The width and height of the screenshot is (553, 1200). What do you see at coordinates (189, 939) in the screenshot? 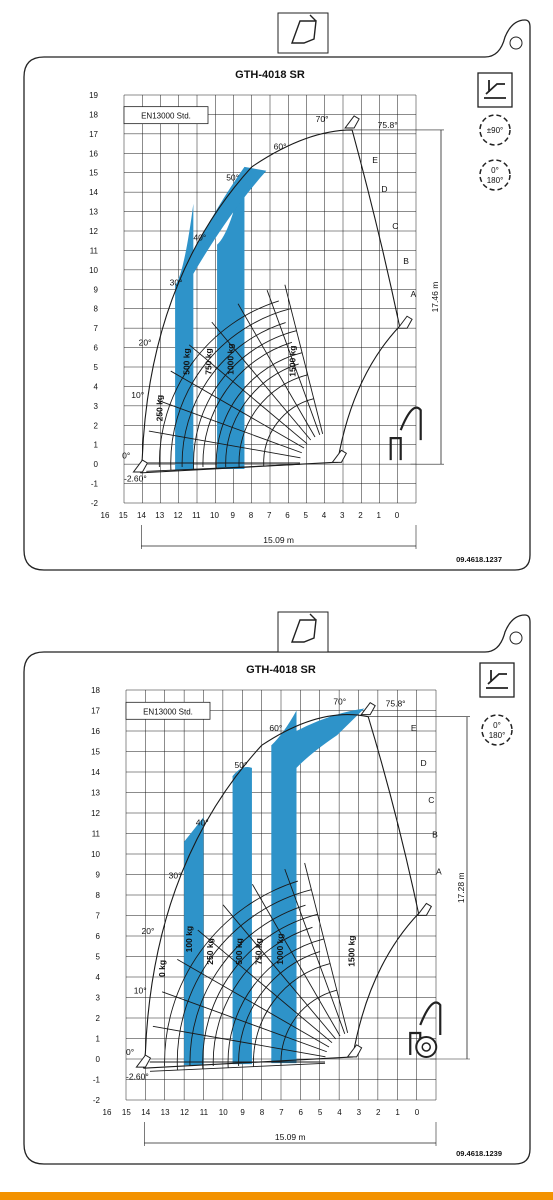
I see `load-label: 100 kg` at bounding box center [189, 939].